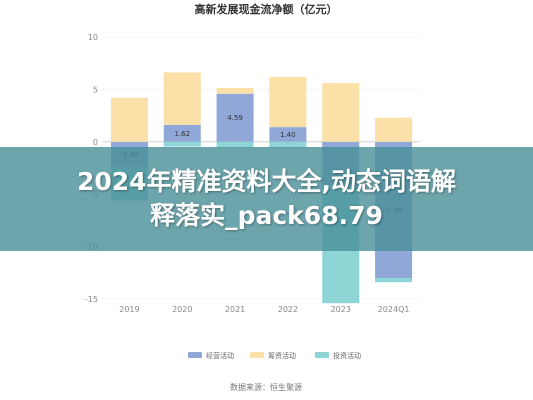 The width and height of the screenshot is (533, 400). I want to click on y-tick-label: 5, so click(95, 89).